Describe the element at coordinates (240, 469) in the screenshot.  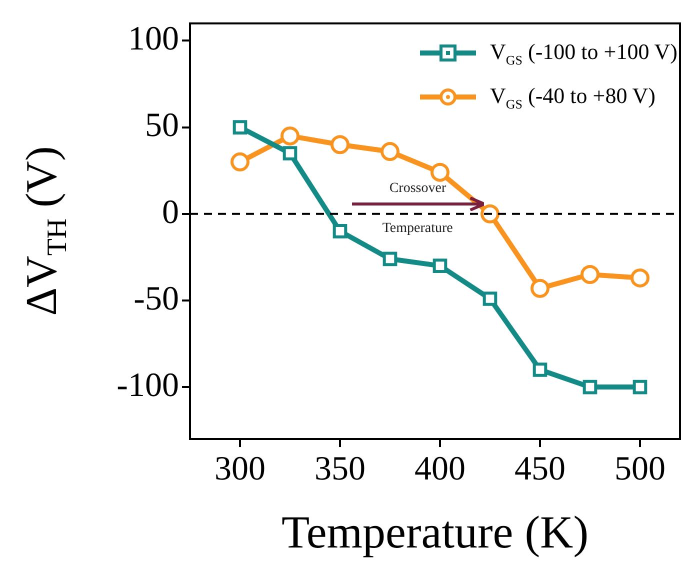
I see `x-tick-label: 300` at that location.